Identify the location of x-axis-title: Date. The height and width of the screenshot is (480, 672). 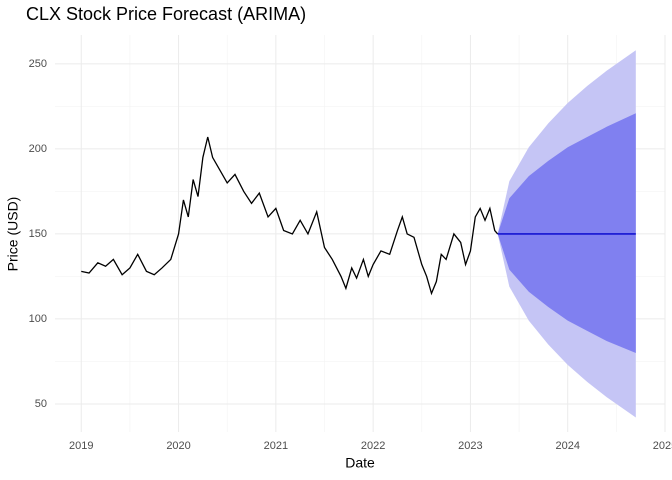
(360, 463).